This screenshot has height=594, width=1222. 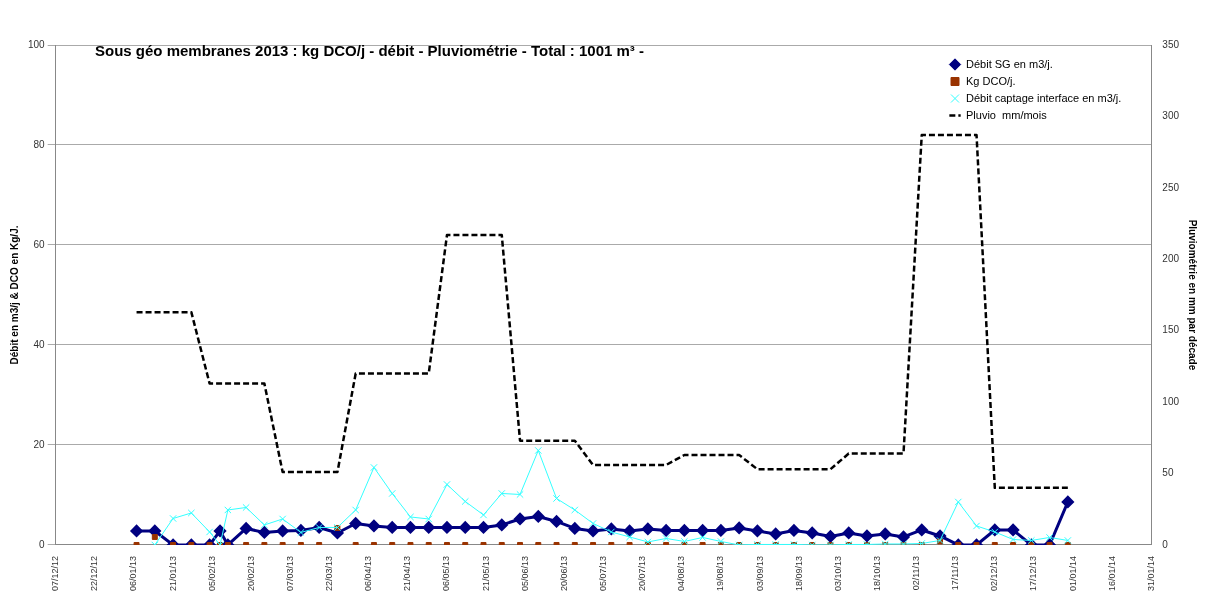 What do you see at coordinates (37, 44) in the screenshot?
I see `y-tick-label: 100` at bounding box center [37, 44].